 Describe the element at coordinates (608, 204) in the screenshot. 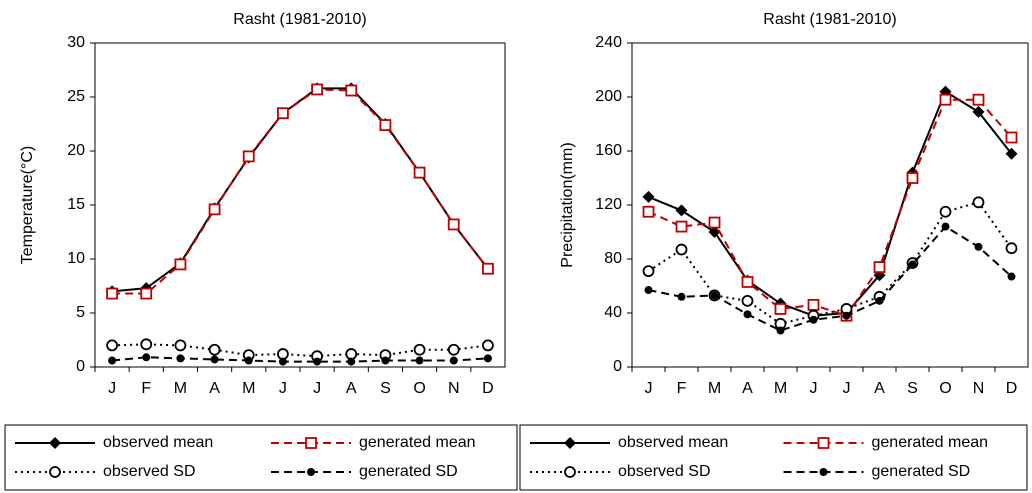

I see `y-tick-label: 120` at that location.